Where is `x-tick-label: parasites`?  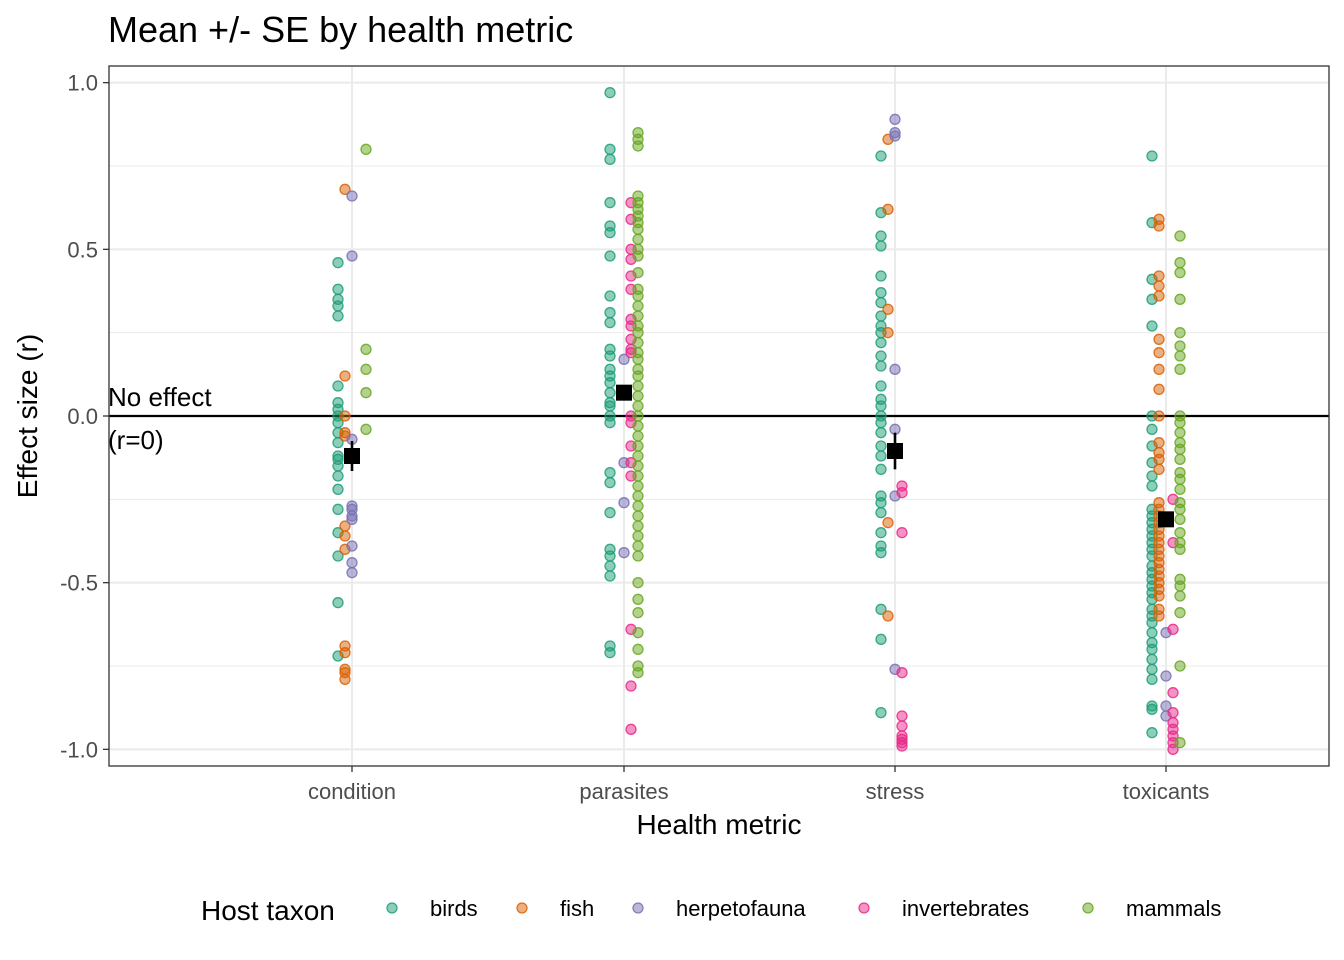 x-tick-label: parasites is located at coordinates (623, 791).